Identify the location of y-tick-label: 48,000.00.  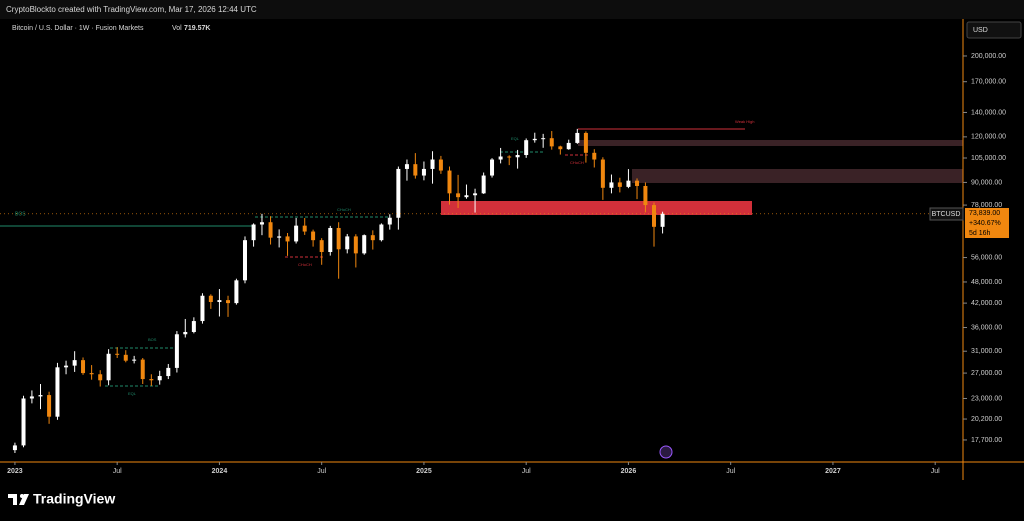
(986, 282).